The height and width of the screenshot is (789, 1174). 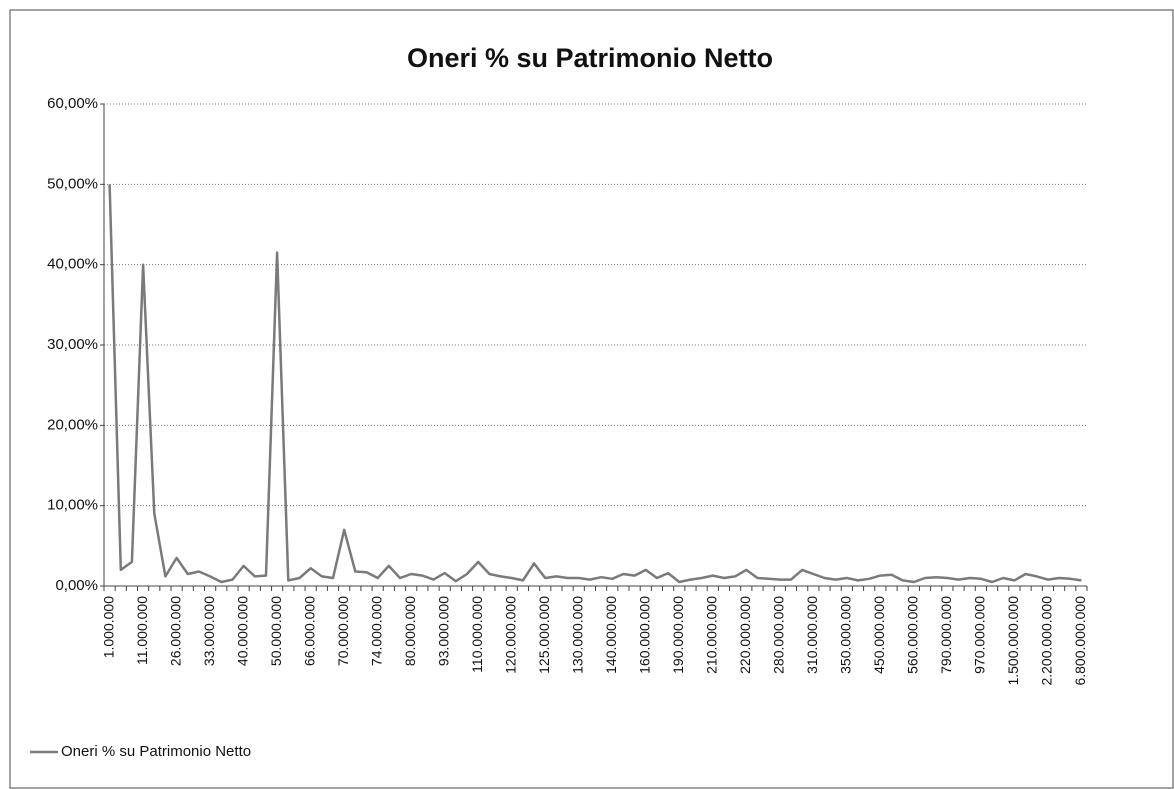 What do you see at coordinates (410, 631) in the screenshot?
I see `x-tick-label: 80.000.000` at bounding box center [410, 631].